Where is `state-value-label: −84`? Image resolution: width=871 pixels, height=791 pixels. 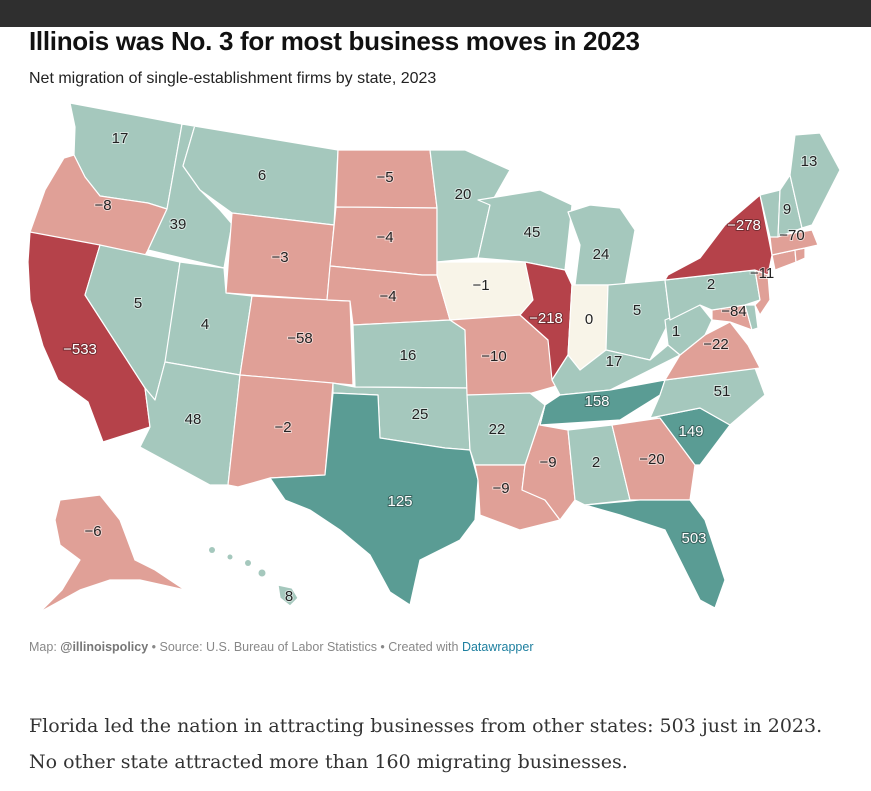 state-value-label: −84 is located at coordinates (733, 311).